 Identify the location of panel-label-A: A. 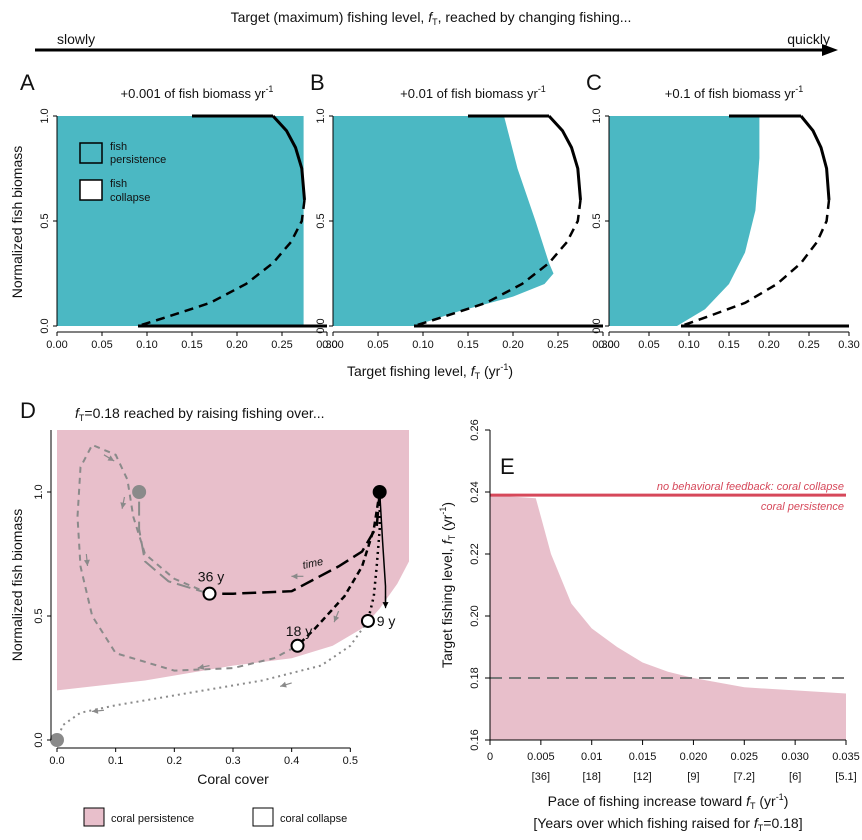
(27, 82).